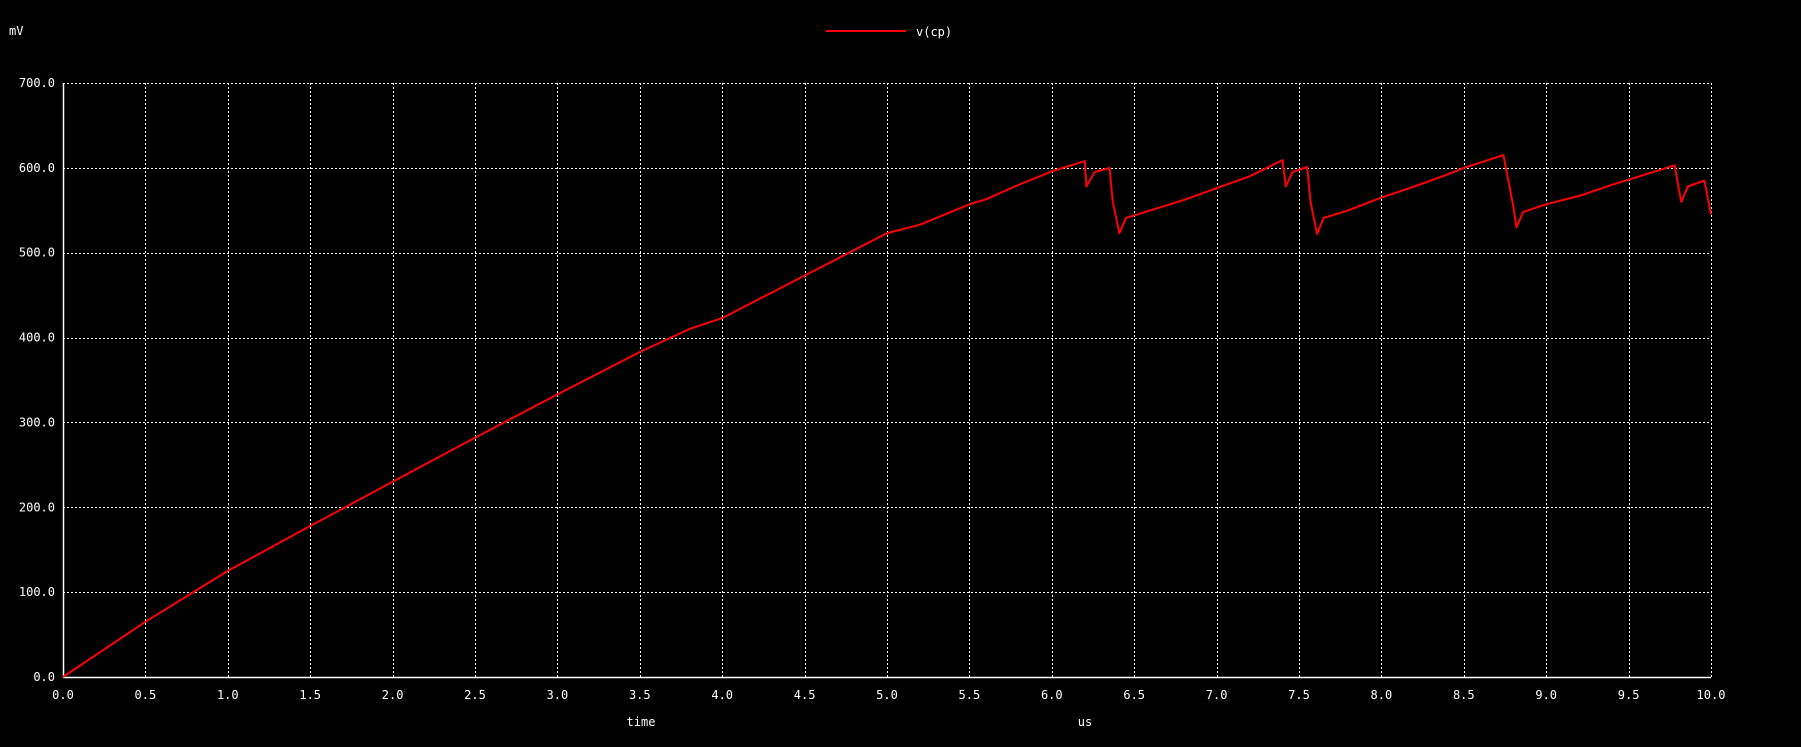  I want to click on x-tick-label: 1.0, so click(228, 695).